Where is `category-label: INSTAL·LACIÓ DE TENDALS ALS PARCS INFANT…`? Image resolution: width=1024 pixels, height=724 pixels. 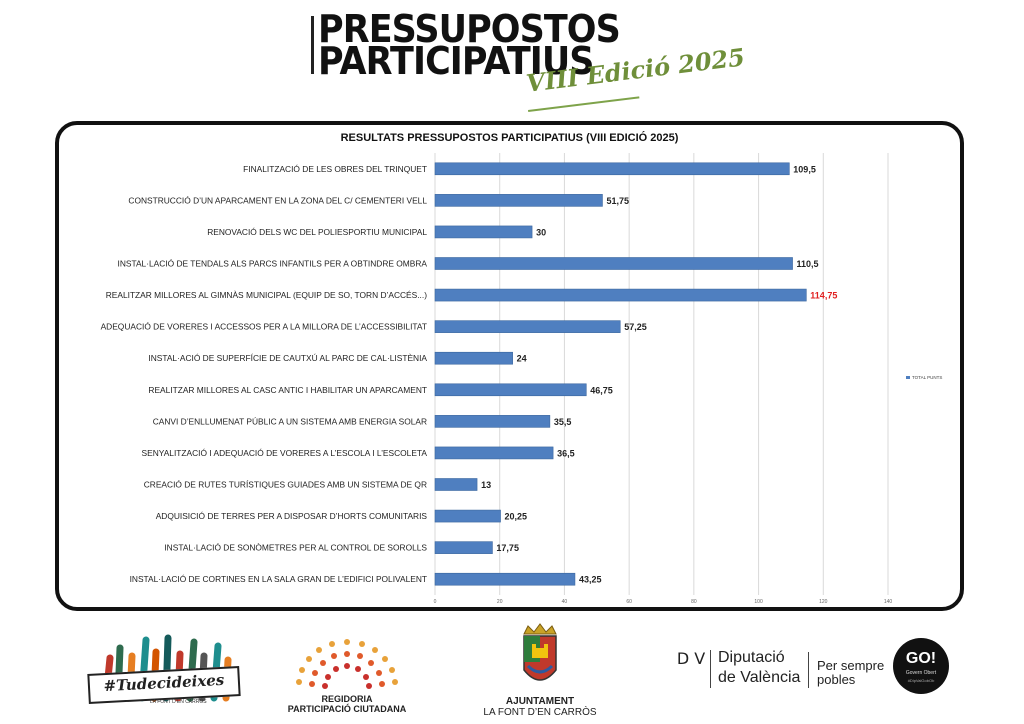 category-label: INSTAL·LACIÓ DE TENDALS ALS PARCS INFANT… is located at coordinates (273, 264).